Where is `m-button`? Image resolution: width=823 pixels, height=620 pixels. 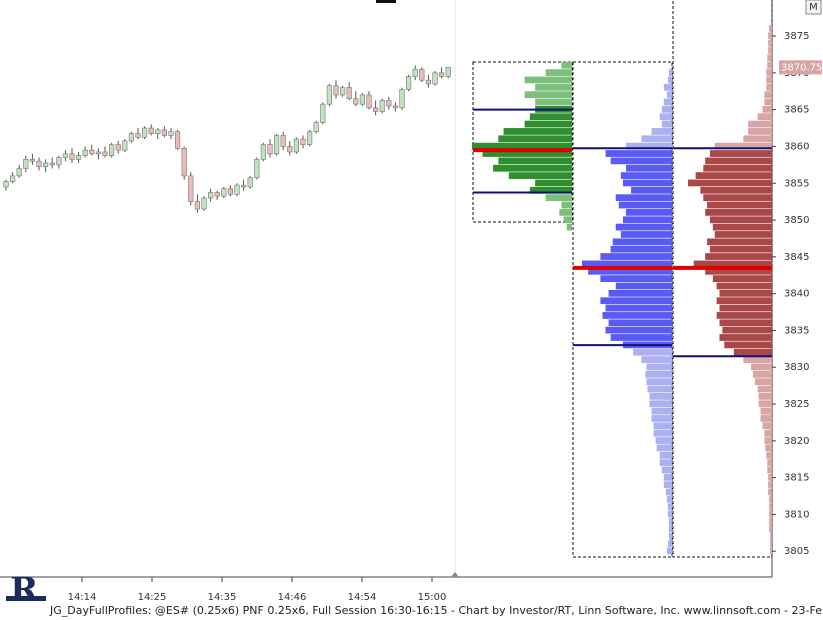 m-button is located at coordinates (813, 7).